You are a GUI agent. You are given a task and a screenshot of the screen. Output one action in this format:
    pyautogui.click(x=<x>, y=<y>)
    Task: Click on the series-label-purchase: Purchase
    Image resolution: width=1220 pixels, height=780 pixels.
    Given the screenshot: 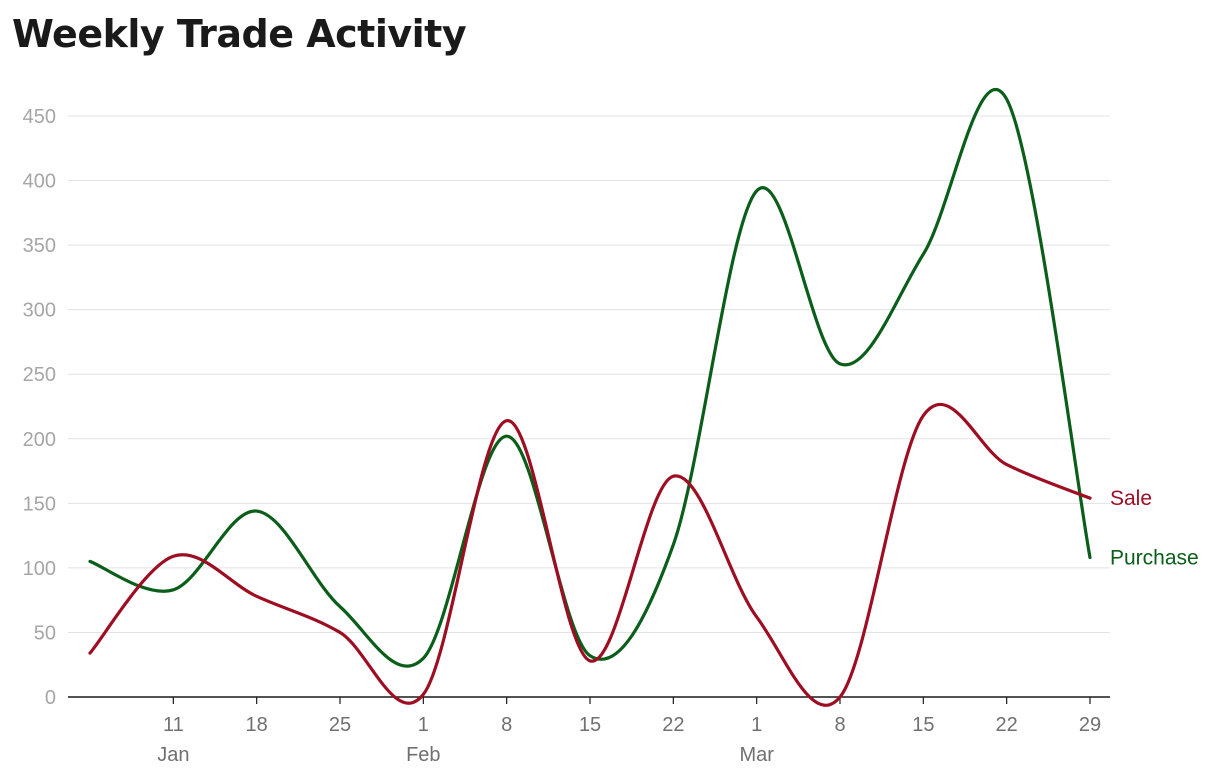 What is the action you would take?
    pyautogui.click(x=1154, y=558)
    